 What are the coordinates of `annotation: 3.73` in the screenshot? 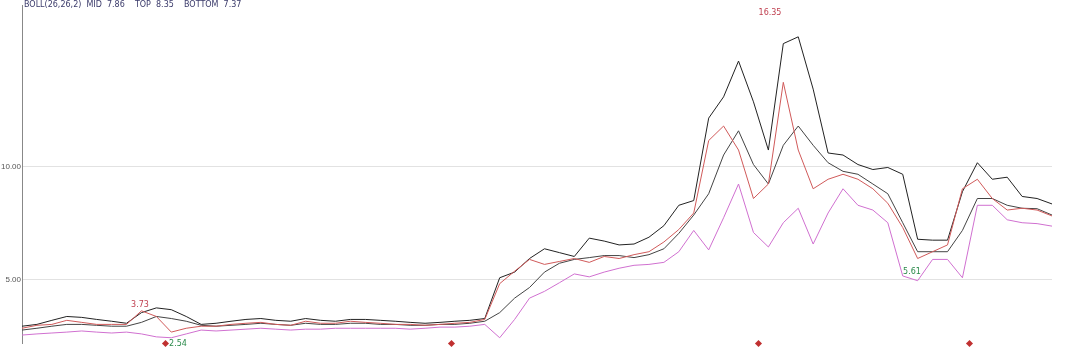 It's located at (140, 305).